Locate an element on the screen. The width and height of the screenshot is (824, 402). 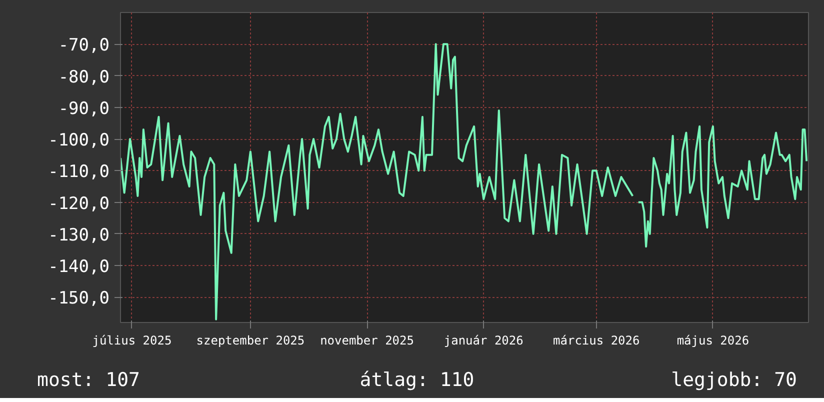
y-tick-label: -140,0 is located at coordinates (79, 267).